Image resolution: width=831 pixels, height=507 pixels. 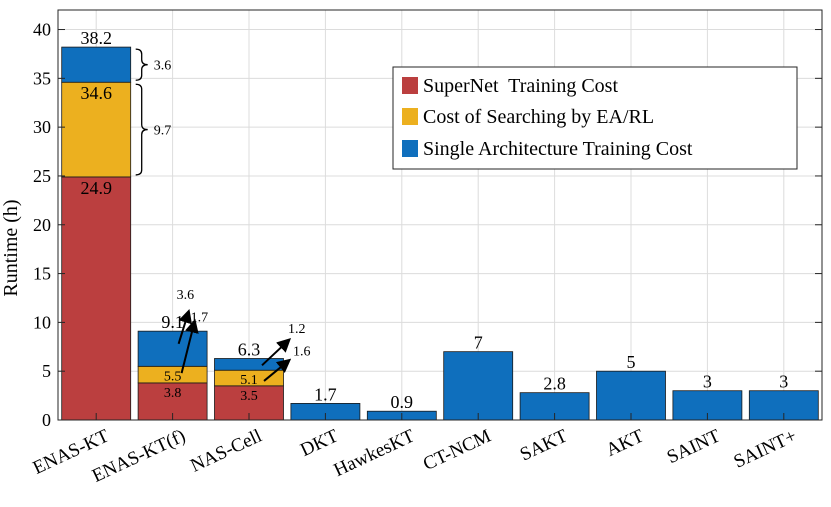 What do you see at coordinates (558, 149) in the screenshot?
I see `legend-label-single: Single Architecture Training Cost` at bounding box center [558, 149].